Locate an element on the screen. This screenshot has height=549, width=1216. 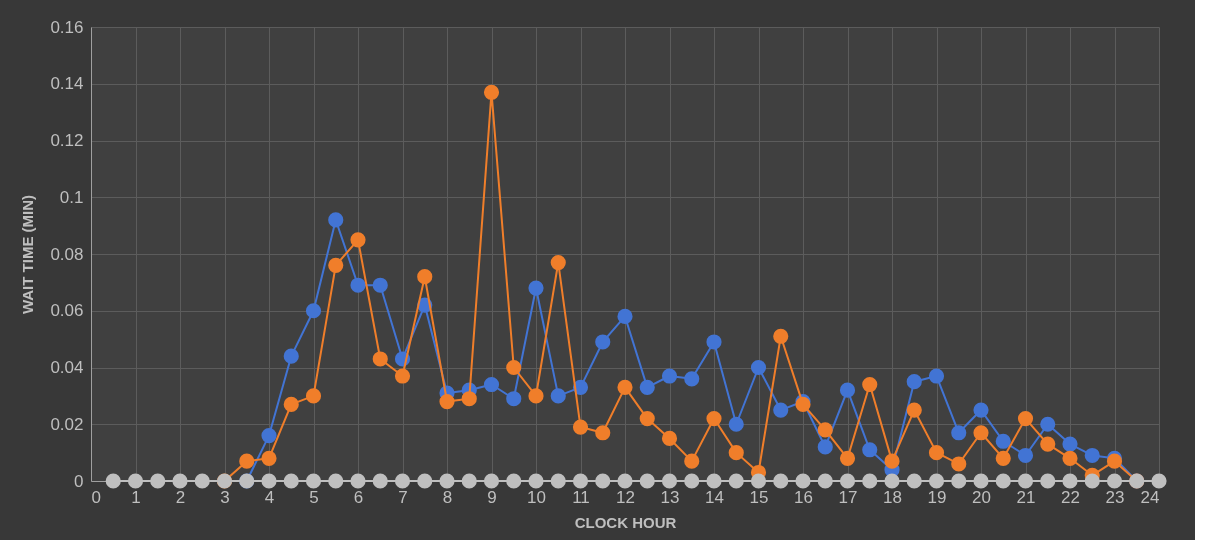
x-tick-label: 15 is located at coordinates (759, 497).